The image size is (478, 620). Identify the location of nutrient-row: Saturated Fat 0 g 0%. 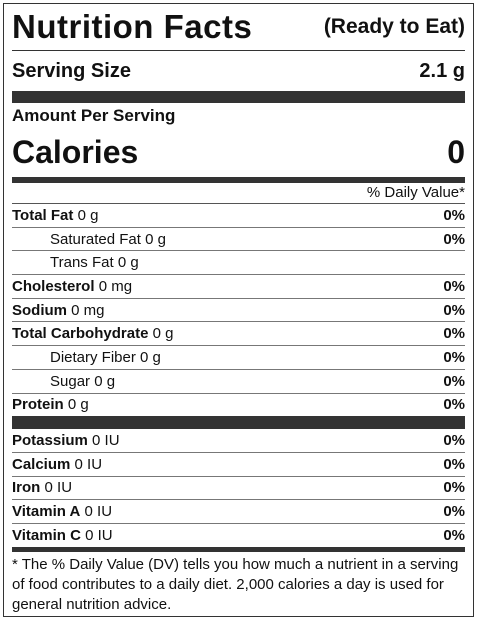
(238, 240).